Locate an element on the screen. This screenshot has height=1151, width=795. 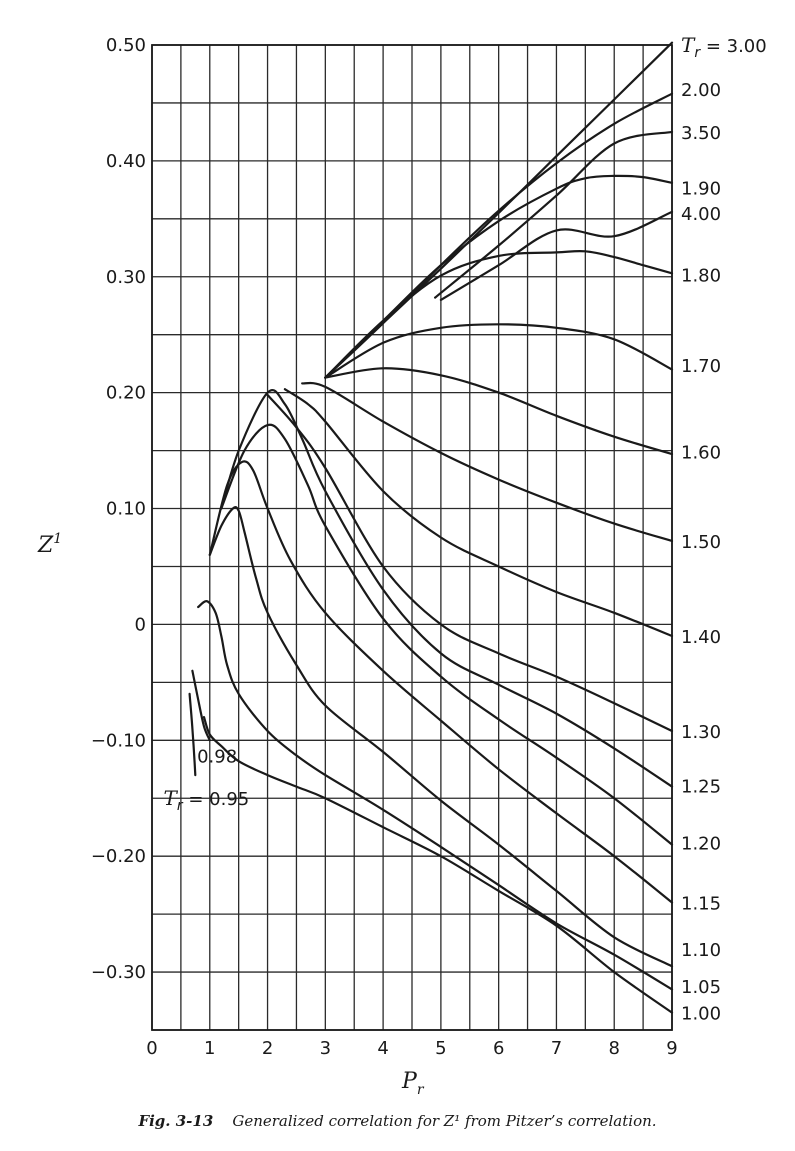
right-label-140: 1.40 is located at coordinates (701, 637).